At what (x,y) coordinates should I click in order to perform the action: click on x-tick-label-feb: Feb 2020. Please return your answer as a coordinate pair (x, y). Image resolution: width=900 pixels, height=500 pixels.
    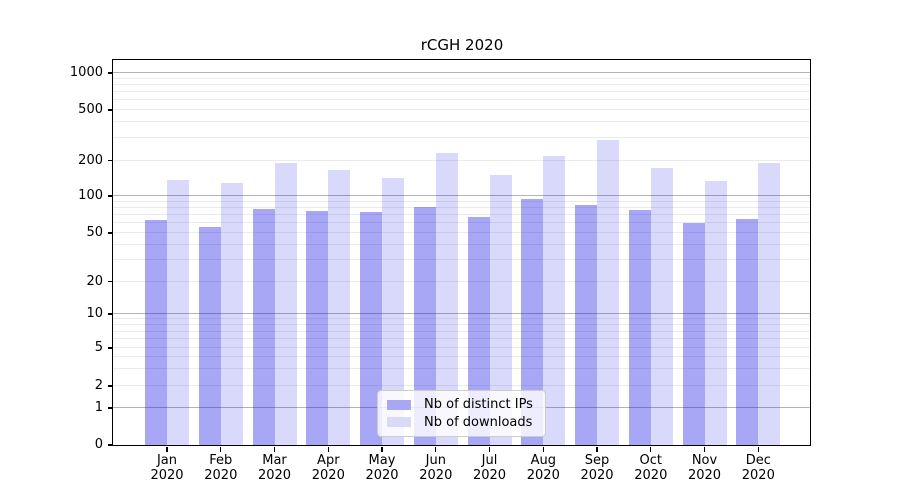
    Looking at the image, I should click on (221, 468).